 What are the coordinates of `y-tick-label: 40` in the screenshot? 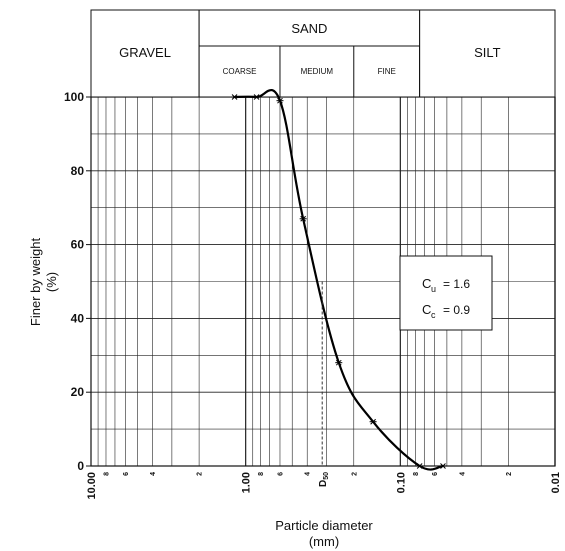 It's located at (78, 318).